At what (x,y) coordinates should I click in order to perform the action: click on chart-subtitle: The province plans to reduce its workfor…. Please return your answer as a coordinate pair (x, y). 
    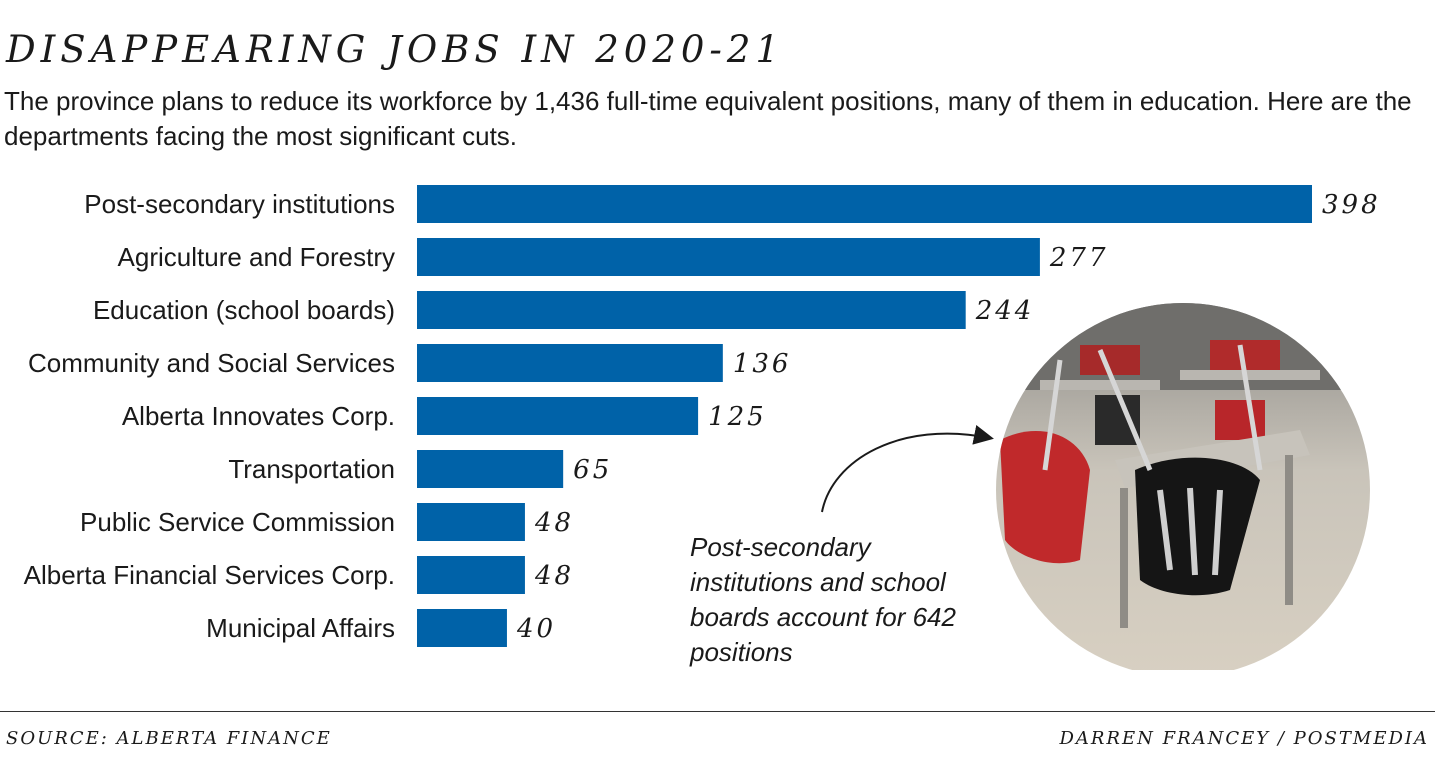
    Looking at the image, I should click on (708, 118).